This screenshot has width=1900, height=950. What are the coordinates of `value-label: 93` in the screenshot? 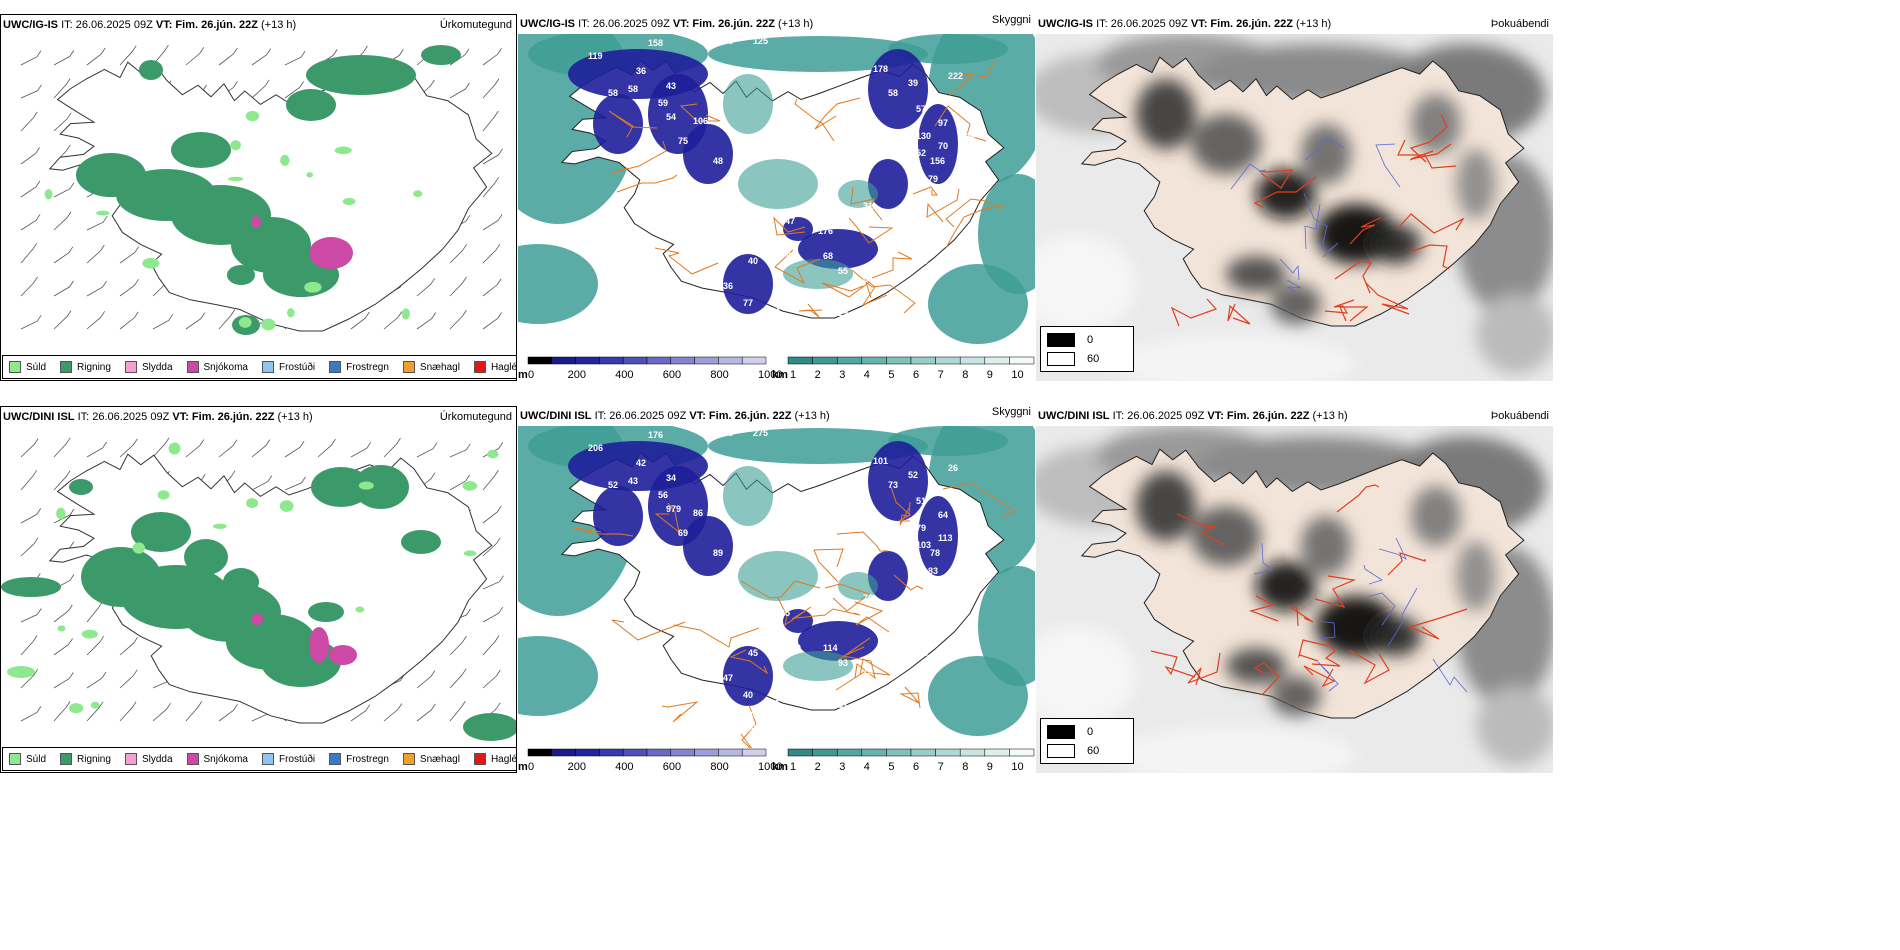 It's located at (843, 663).